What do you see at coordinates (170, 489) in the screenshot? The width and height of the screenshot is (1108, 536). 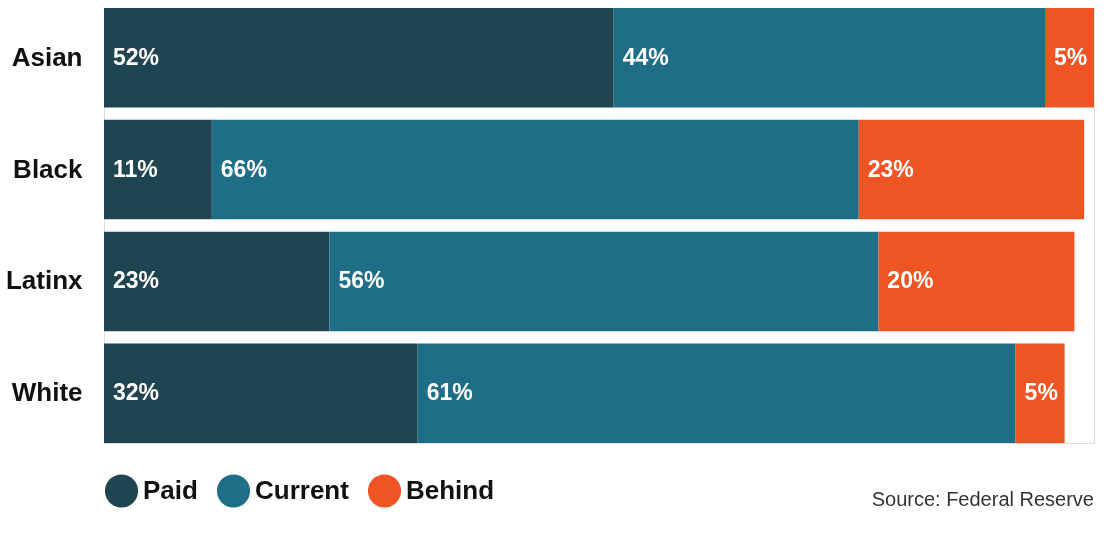 I see `legend-label: Paid` at bounding box center [170, 489].